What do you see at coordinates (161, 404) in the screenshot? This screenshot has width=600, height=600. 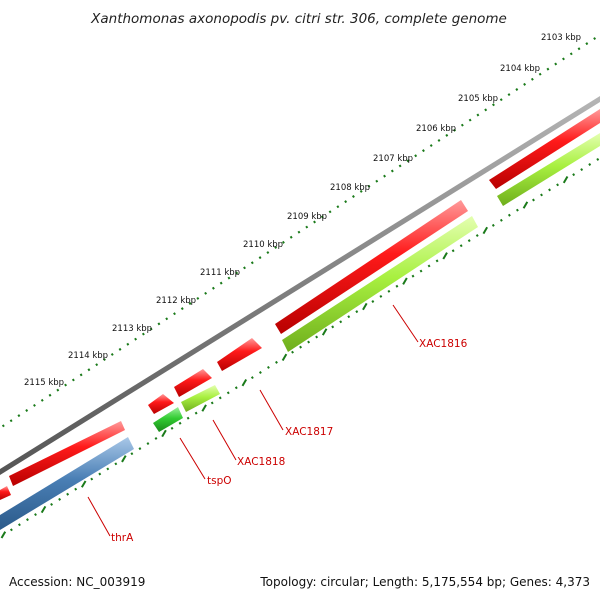 I see `cds-tspO-forward` at bounding box center [161, 404].